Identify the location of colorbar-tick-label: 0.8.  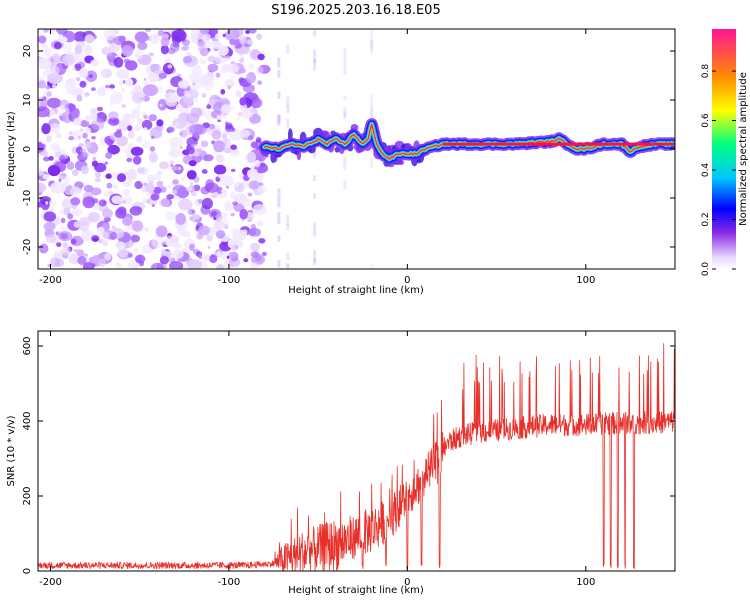
(706, 71).